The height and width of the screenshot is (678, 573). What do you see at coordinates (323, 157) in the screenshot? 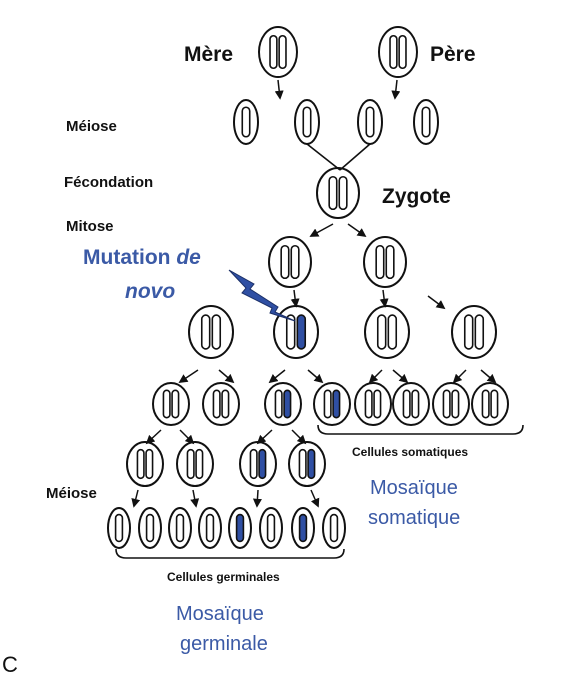
I see `fecondation-line-left` at bounding box center [323, 157].